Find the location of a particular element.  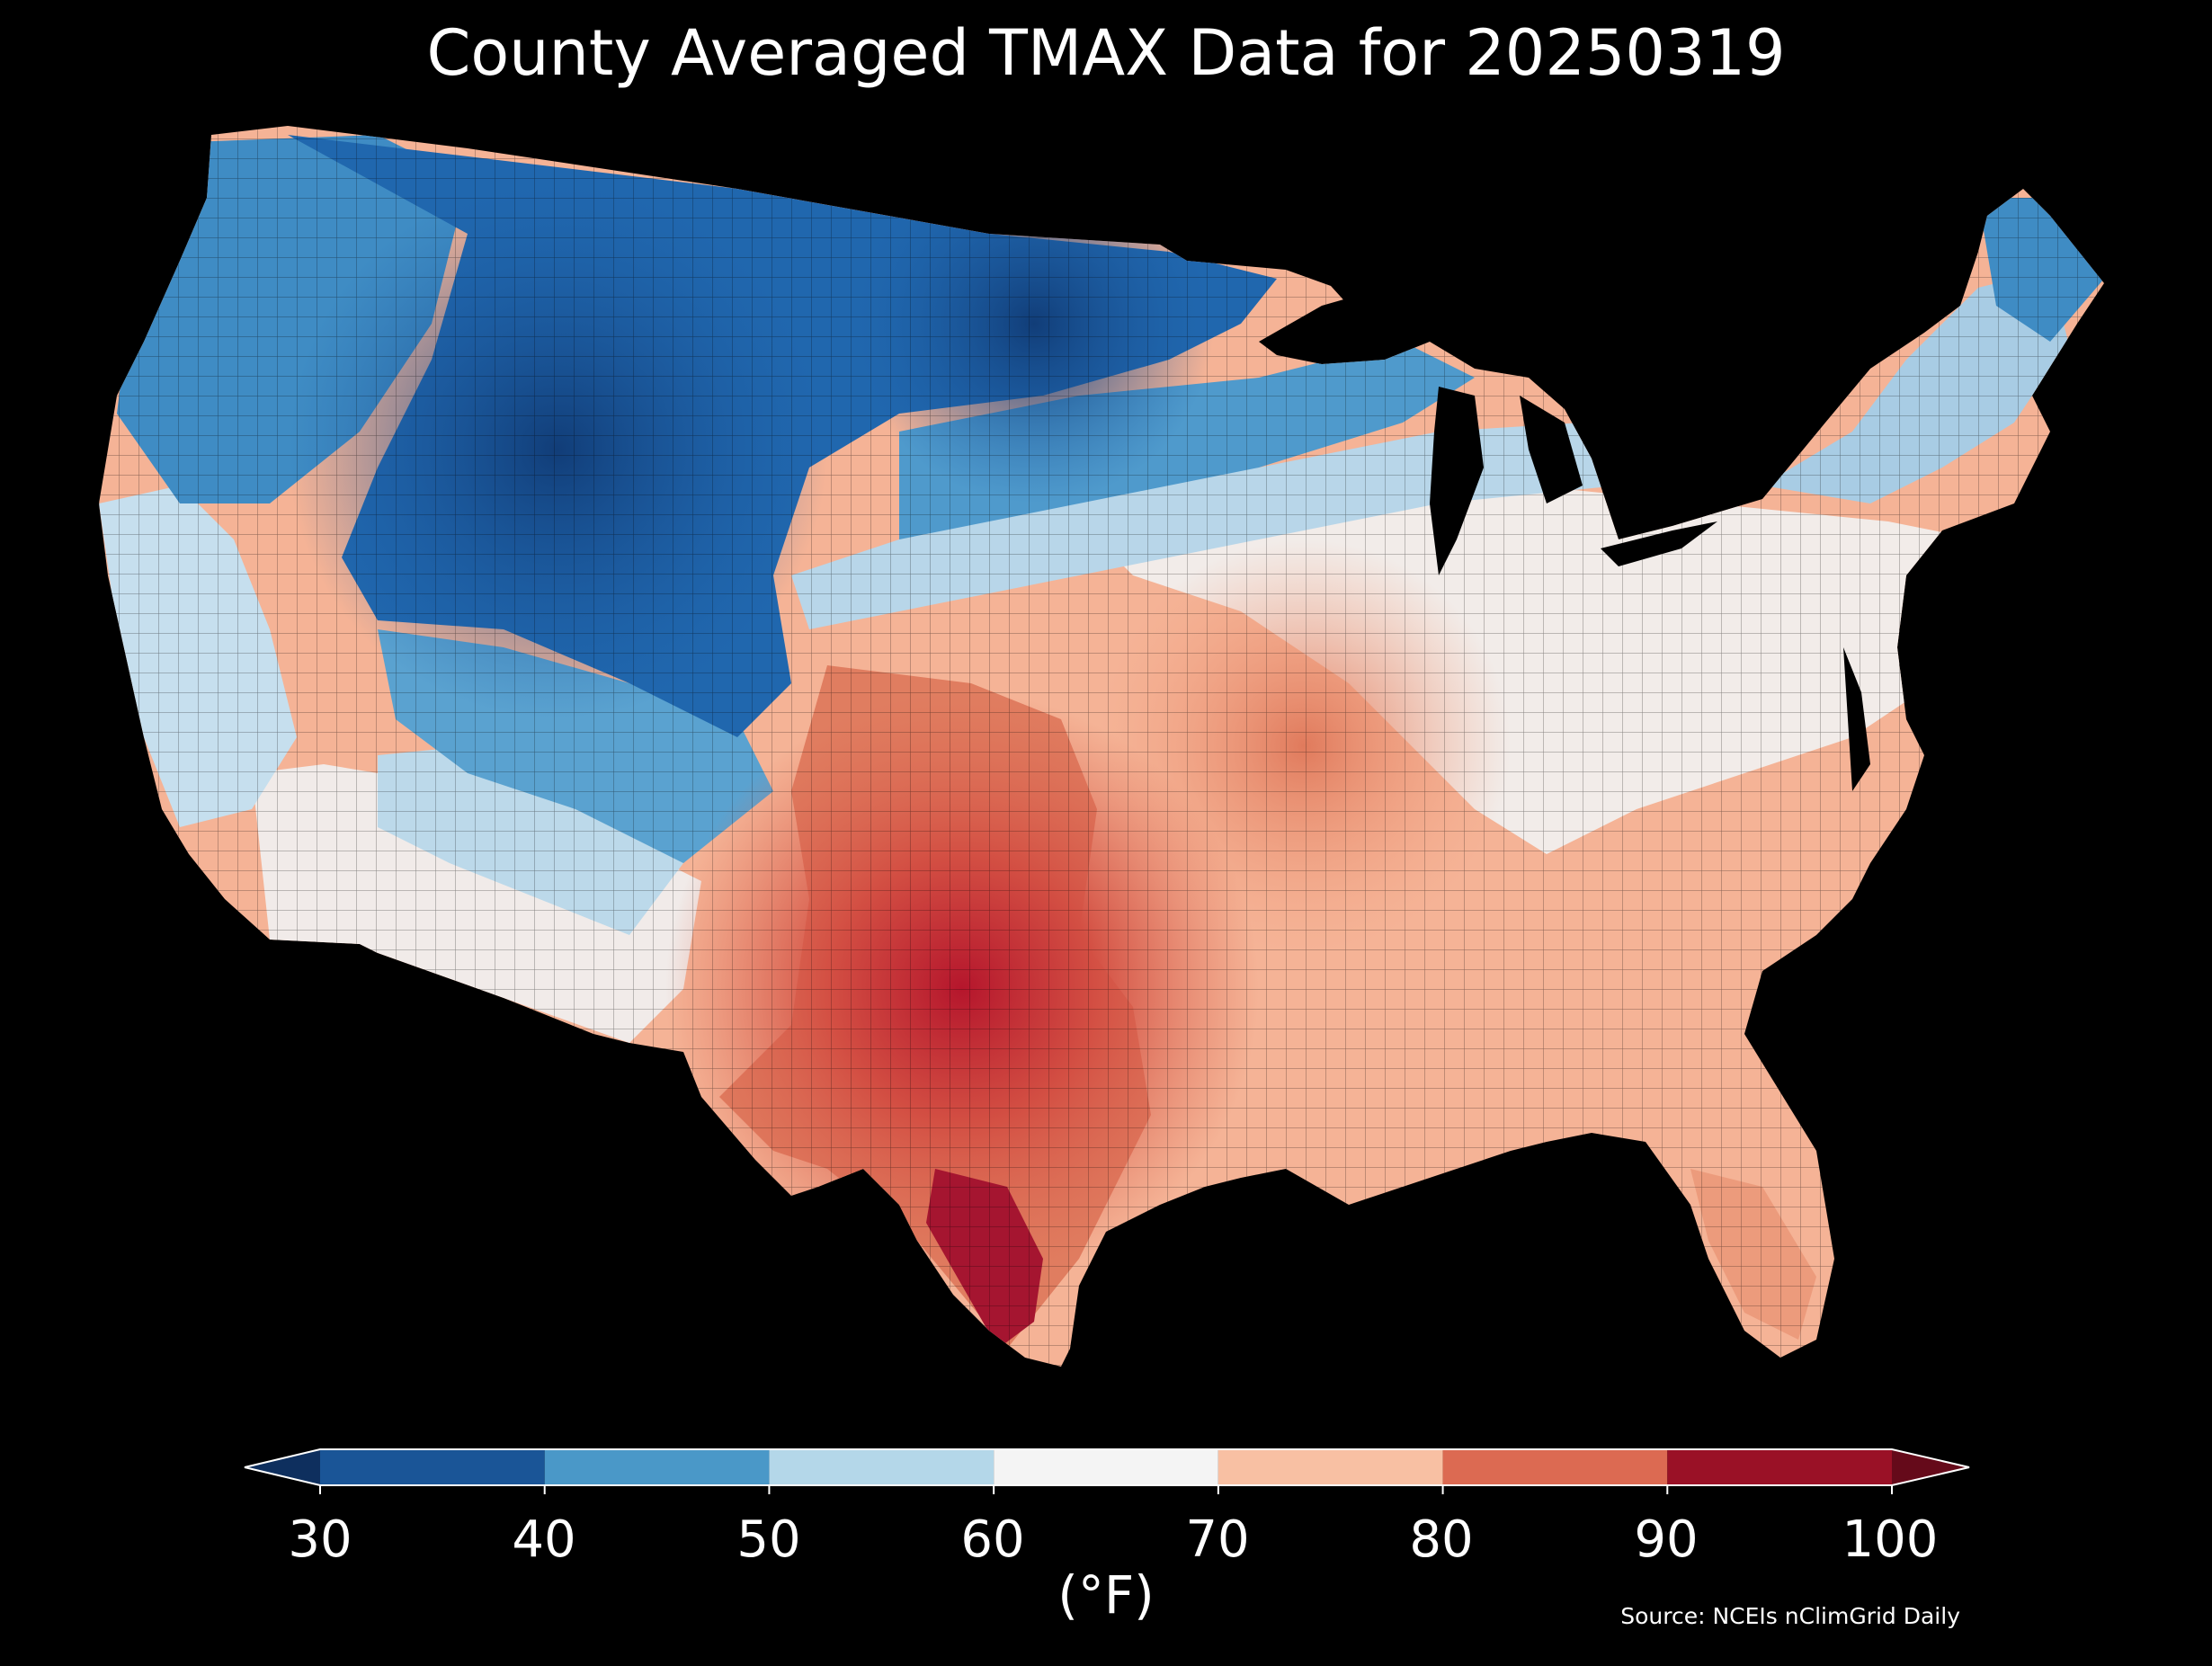

lake-huron is located at coordinates (1551, 450).